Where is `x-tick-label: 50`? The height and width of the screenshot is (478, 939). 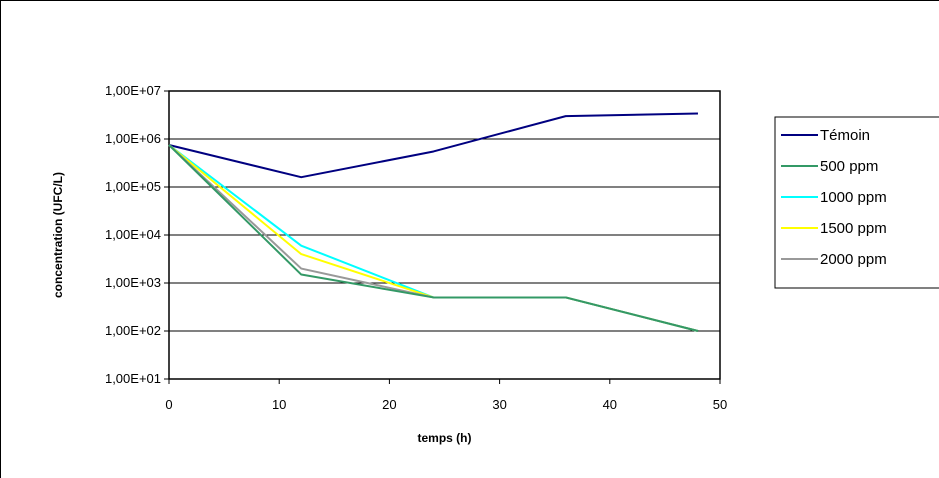 x-tick-label: 50 is located at coordinates (720, 404).